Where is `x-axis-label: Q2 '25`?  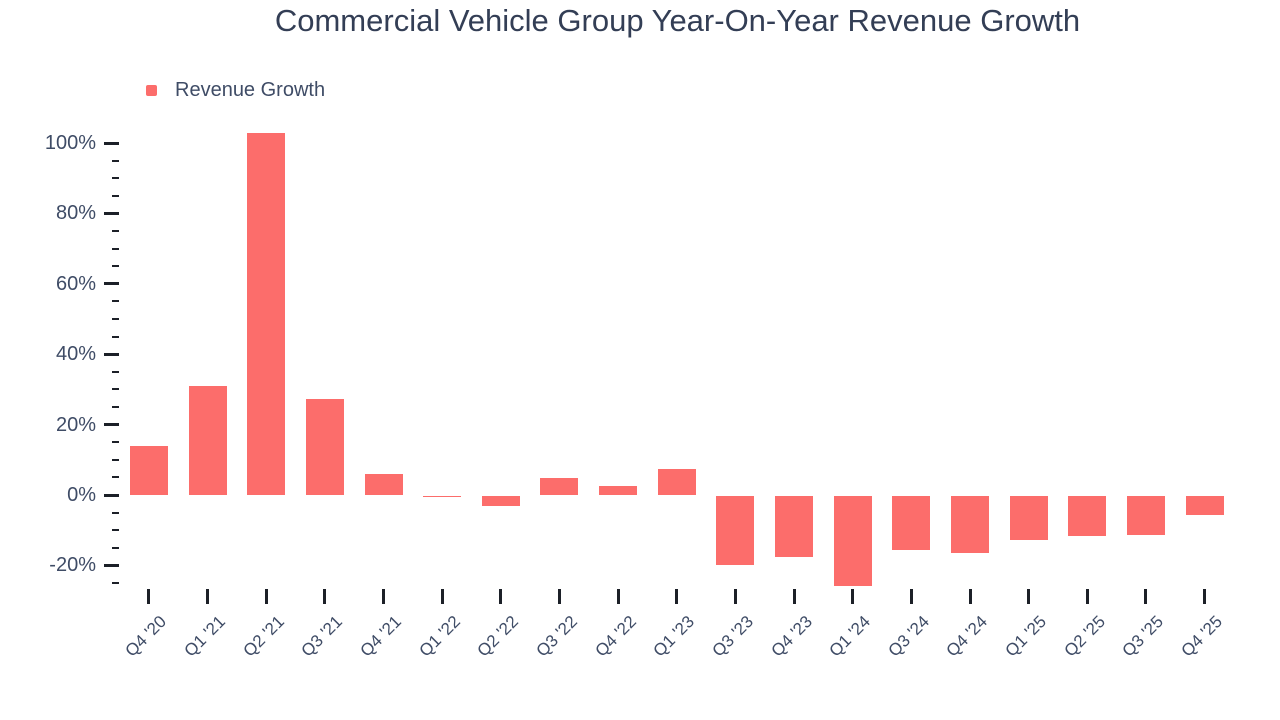 x-axis-label: Q2 '25 is located at coordinates (1084, 636).